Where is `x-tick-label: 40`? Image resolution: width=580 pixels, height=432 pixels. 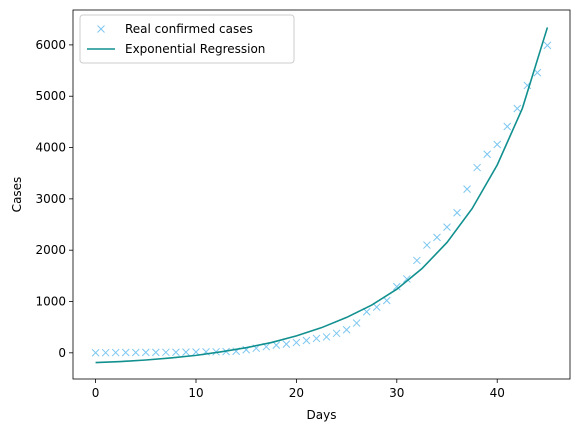 x-tick-label: 40 is located at coordinates (497, 393).